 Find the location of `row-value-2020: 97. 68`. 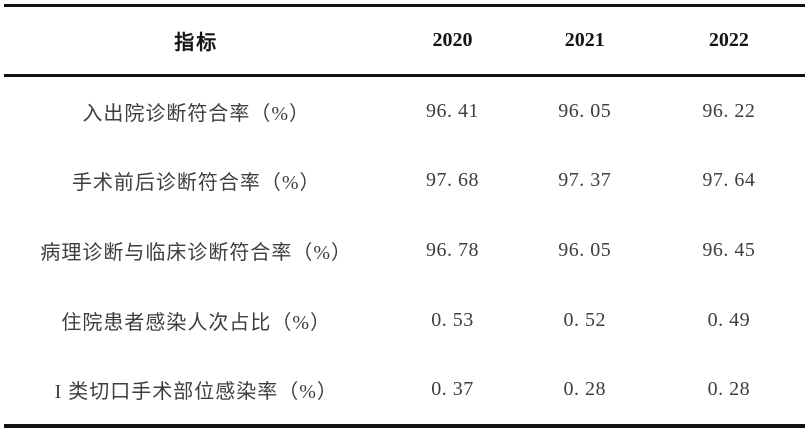

row-value-2020: 97. 68 is located at coordinates (453, 180).